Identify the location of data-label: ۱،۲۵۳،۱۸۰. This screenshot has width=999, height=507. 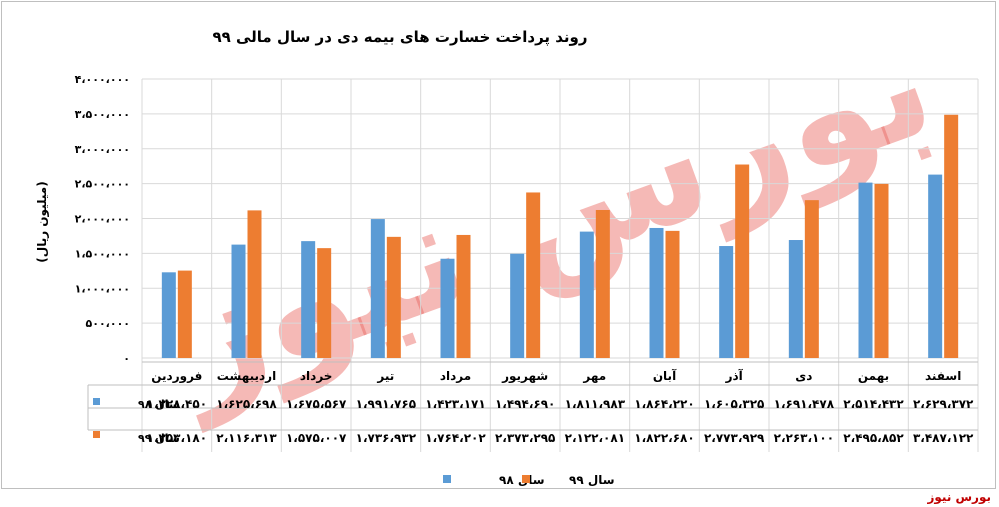
(177, 438).